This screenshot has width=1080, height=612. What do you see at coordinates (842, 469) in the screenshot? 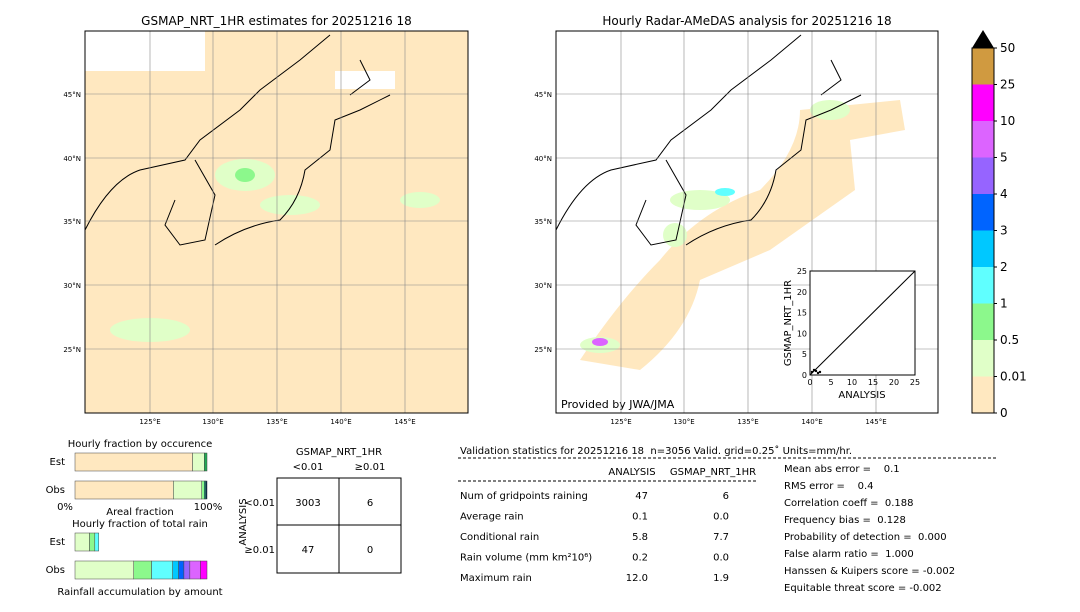
I see `score-text: Mean abs error = 0.1` at bounding box center [842, 469].